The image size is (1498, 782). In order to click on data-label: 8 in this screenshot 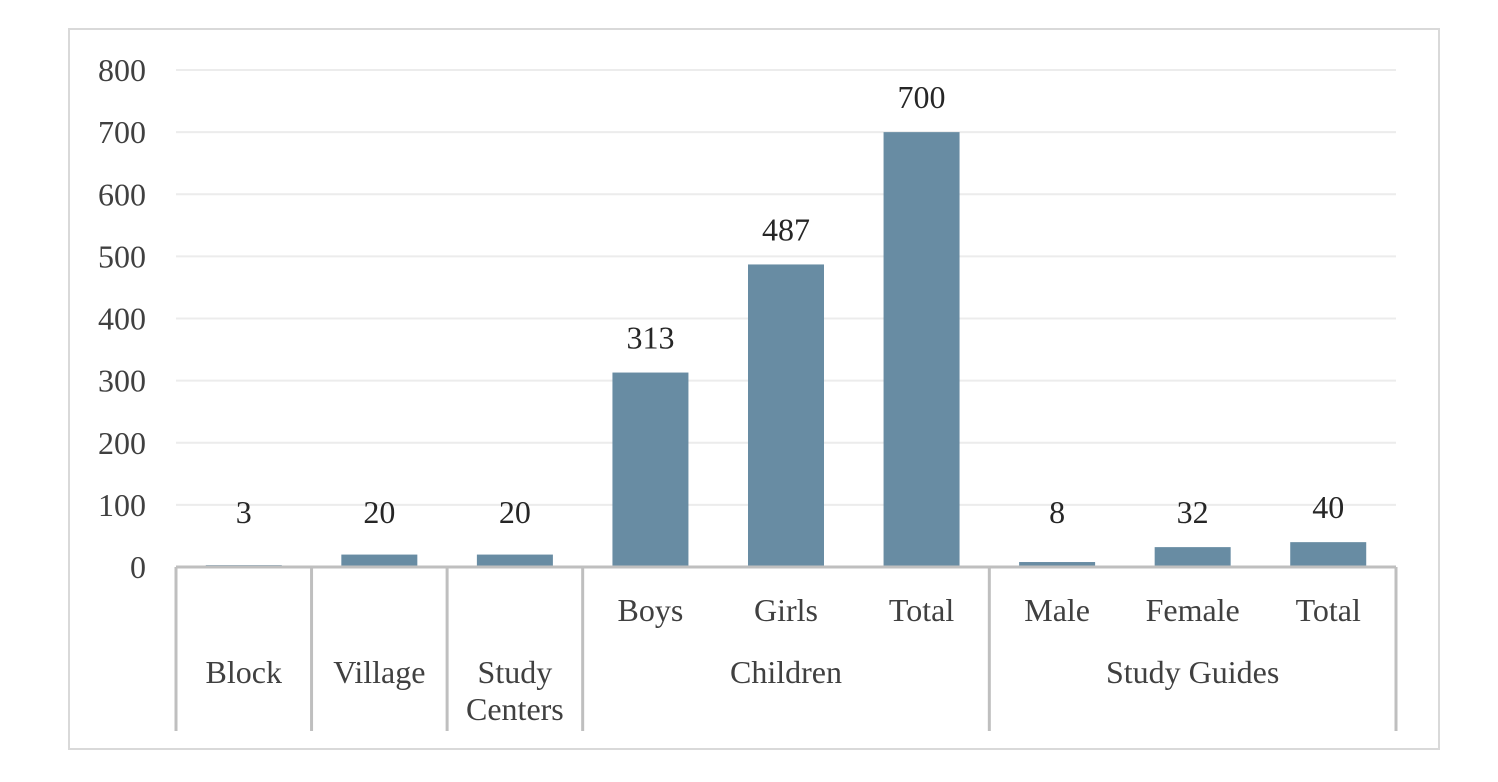, I will do `click(1057, 512)`.